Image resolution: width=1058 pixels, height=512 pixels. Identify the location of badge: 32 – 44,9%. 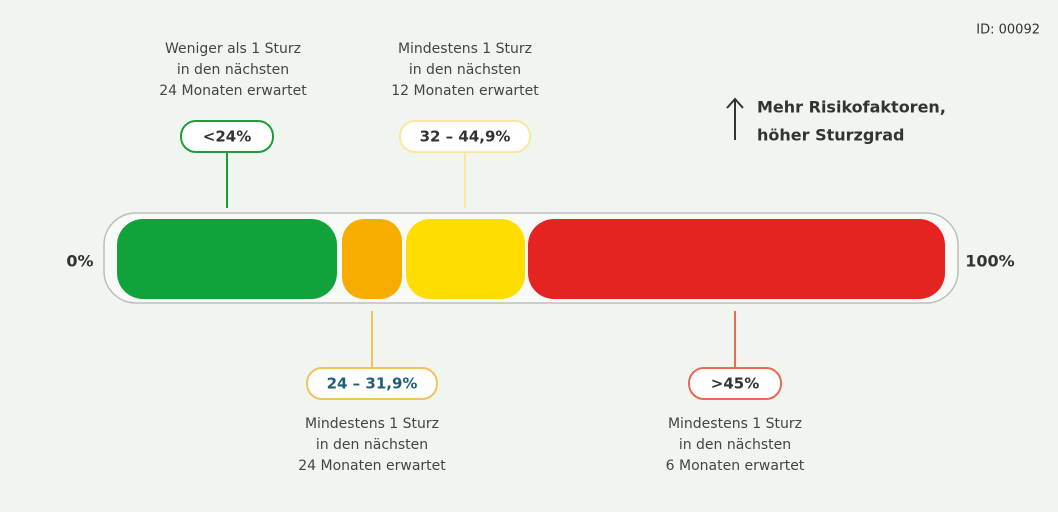
(465, 137).